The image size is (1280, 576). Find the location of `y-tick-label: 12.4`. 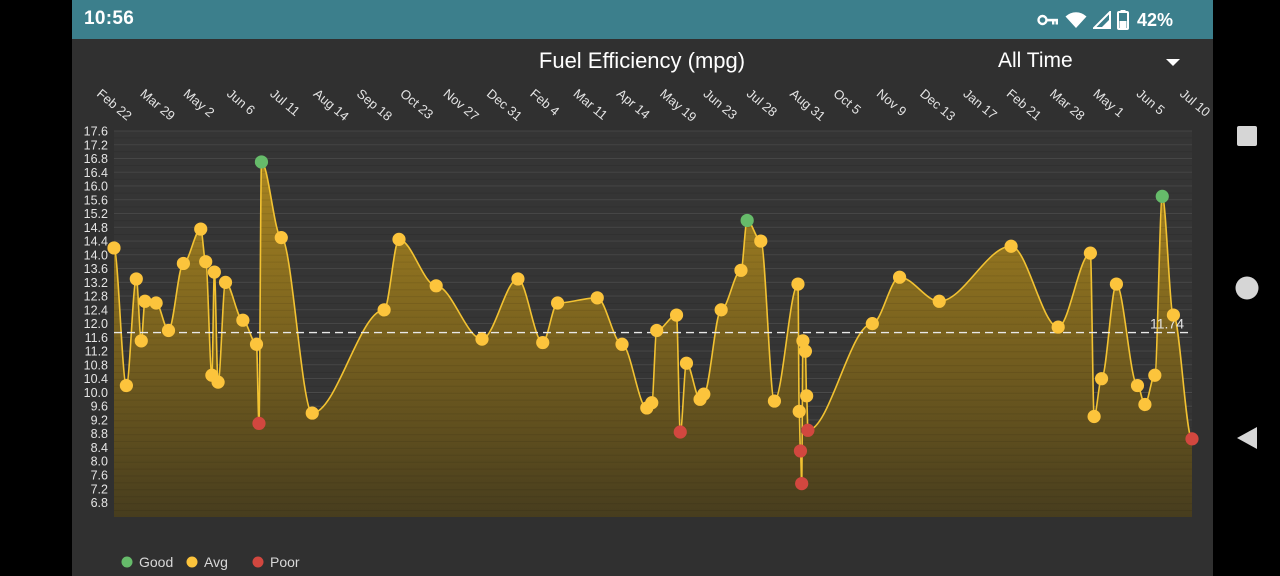

y-tick-label: 12.4 is located at coordinates (96, 310).